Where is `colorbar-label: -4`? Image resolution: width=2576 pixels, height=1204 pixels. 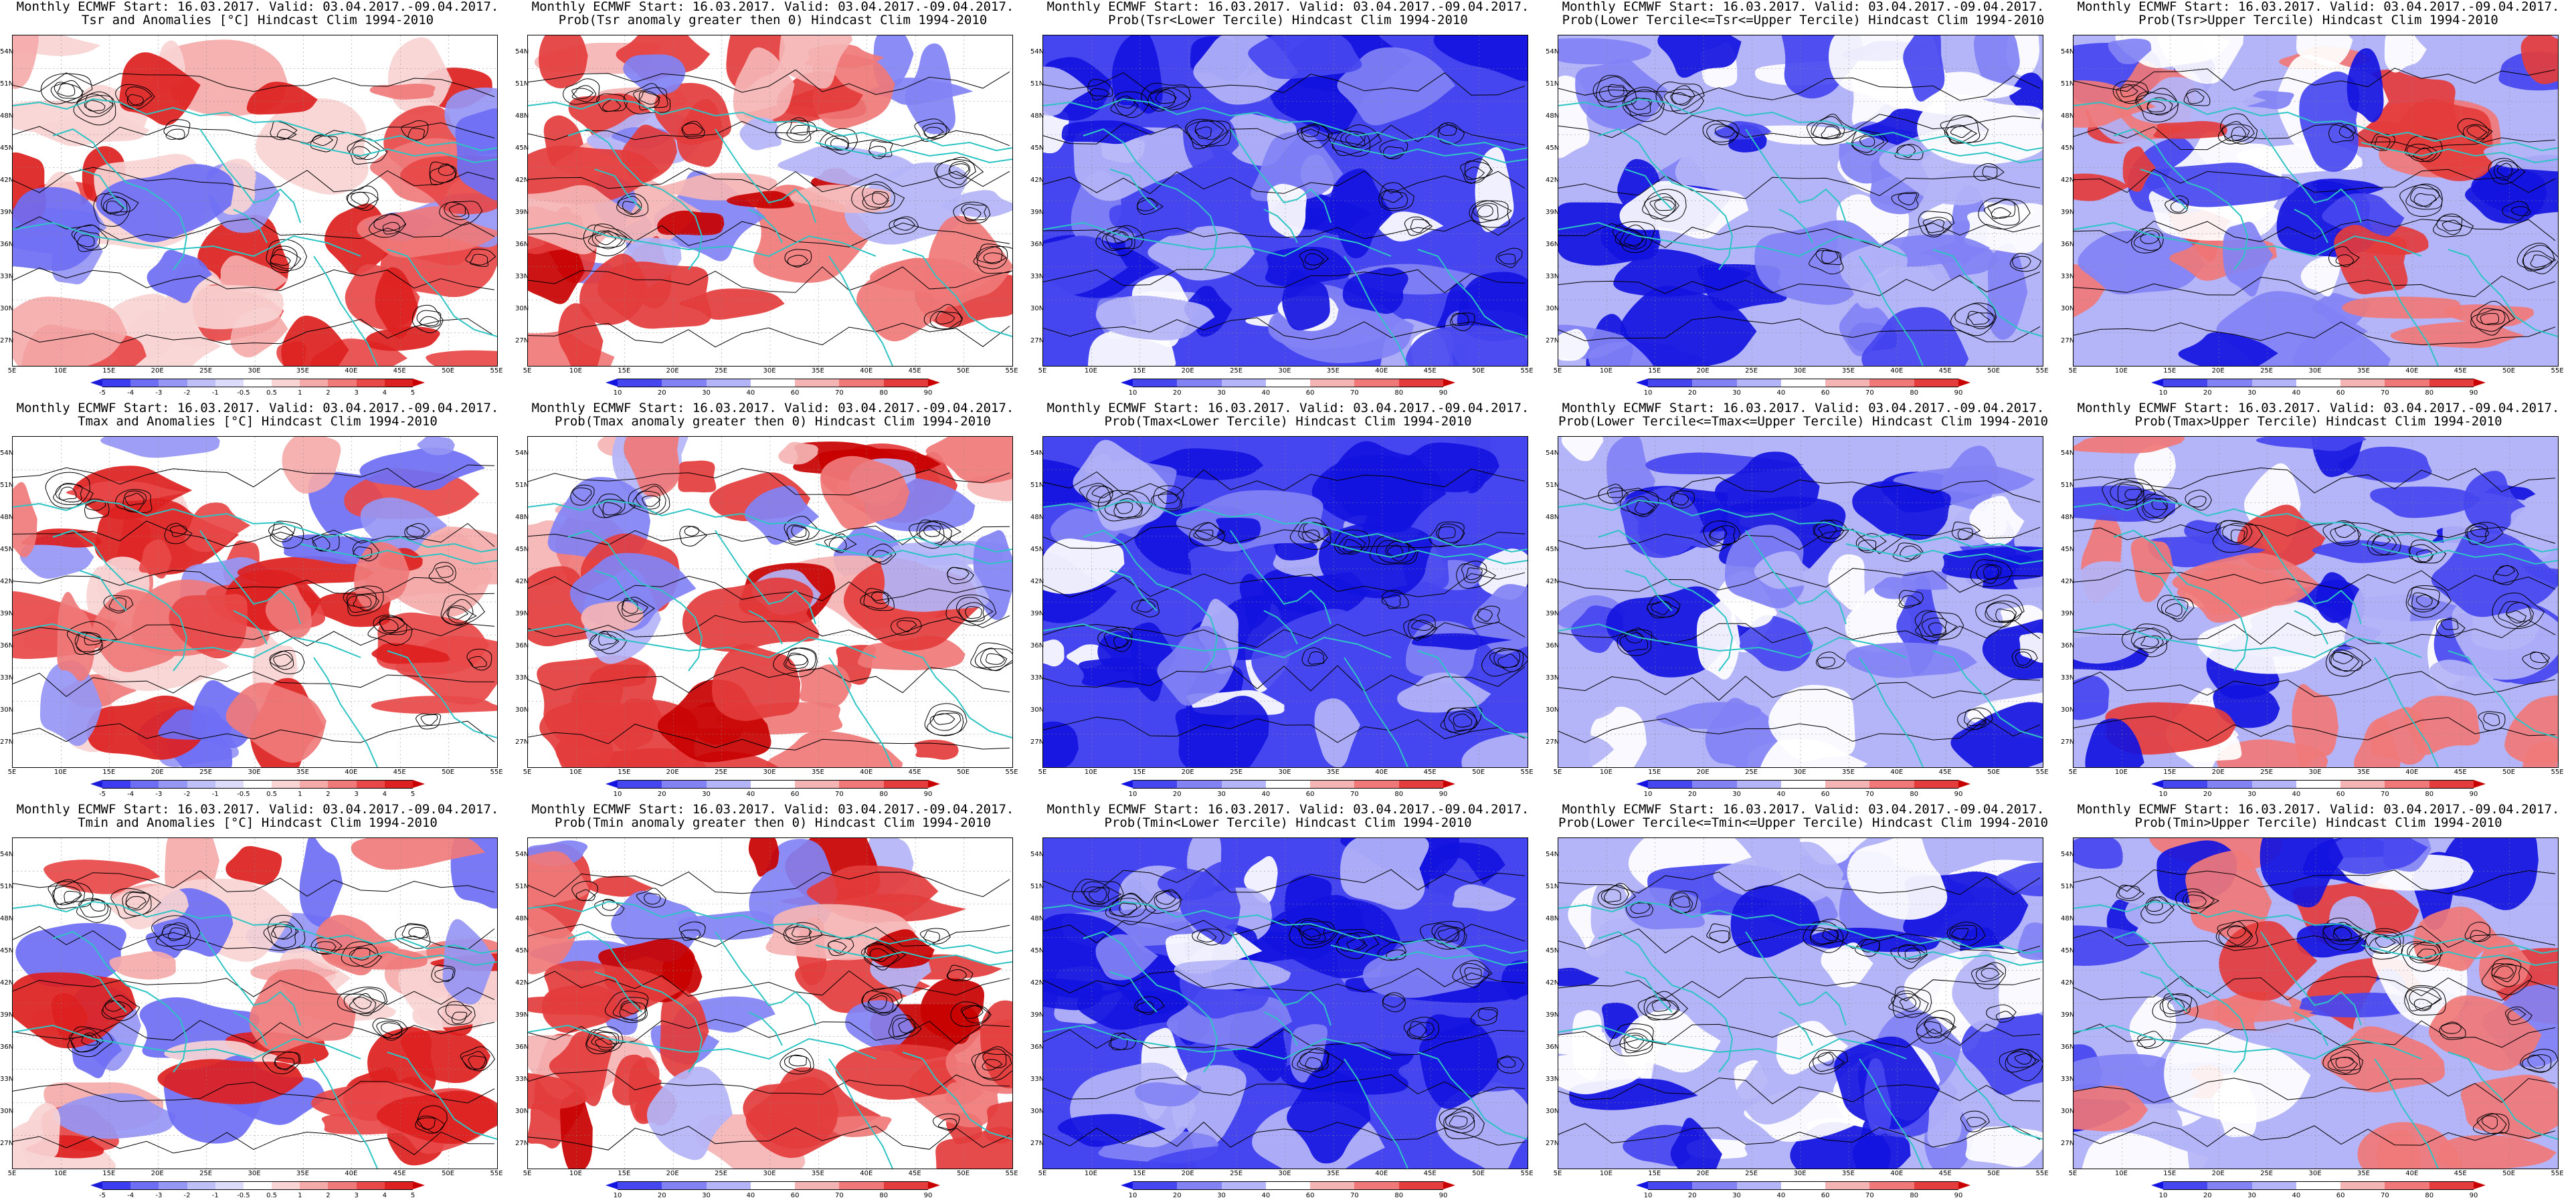 colorbar-label: -4 is located at coordinates (130, 1195).